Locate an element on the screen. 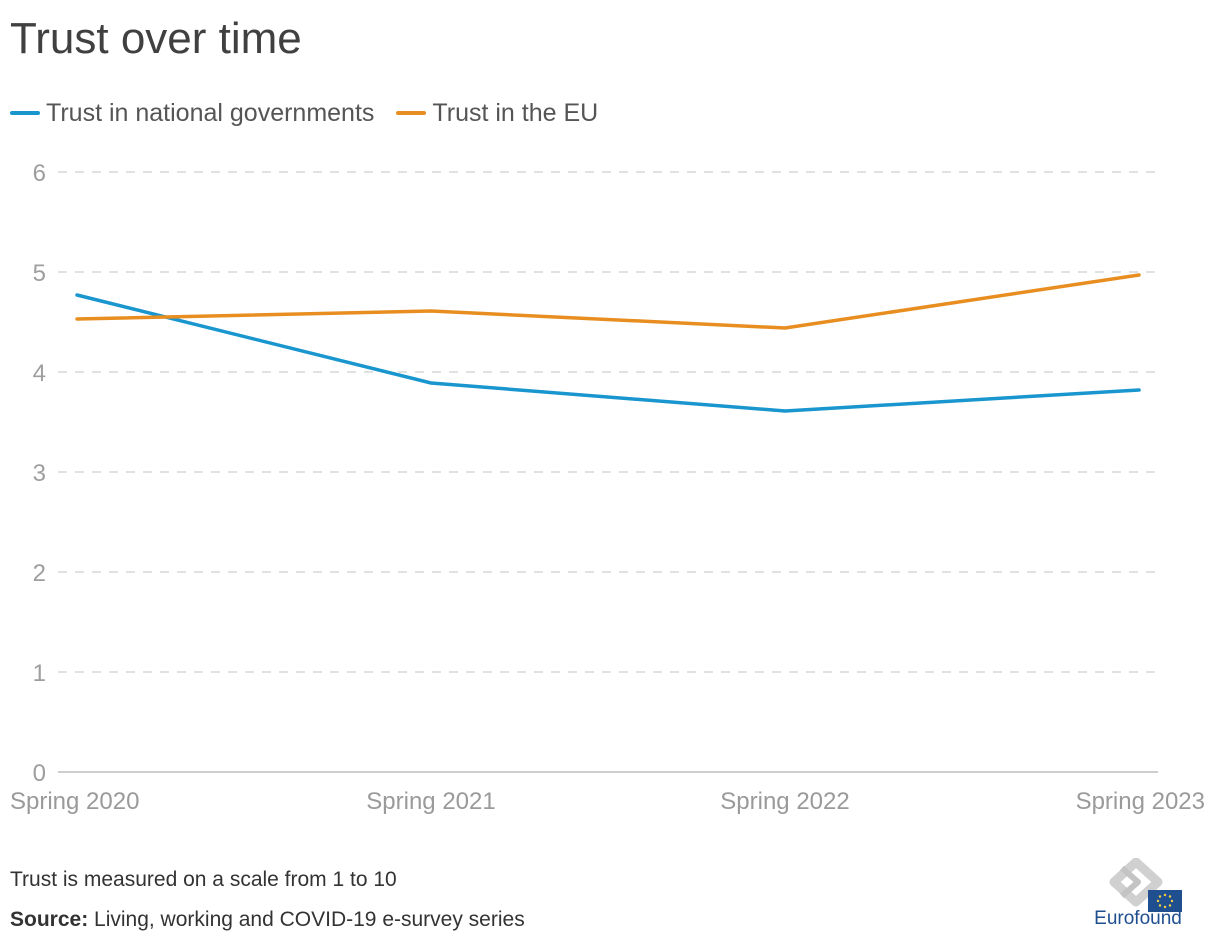 Image resolution: width=1220 pixels, height=946 pixels. logo-text: Eurofound is located at coordinates (1138, 918).